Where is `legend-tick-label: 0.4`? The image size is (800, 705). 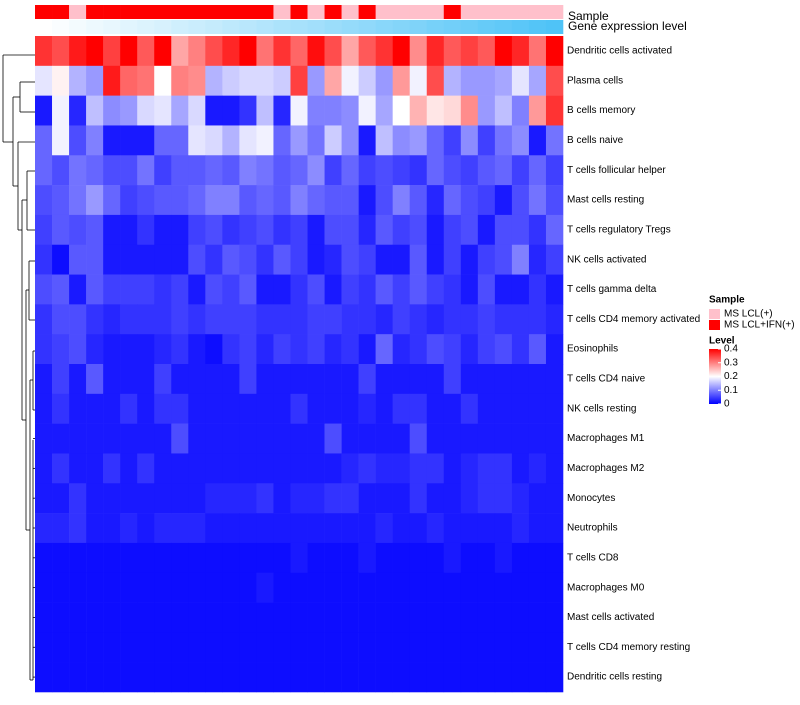 legend-tick-label: 0.4 is located at coordinates (731, 349).